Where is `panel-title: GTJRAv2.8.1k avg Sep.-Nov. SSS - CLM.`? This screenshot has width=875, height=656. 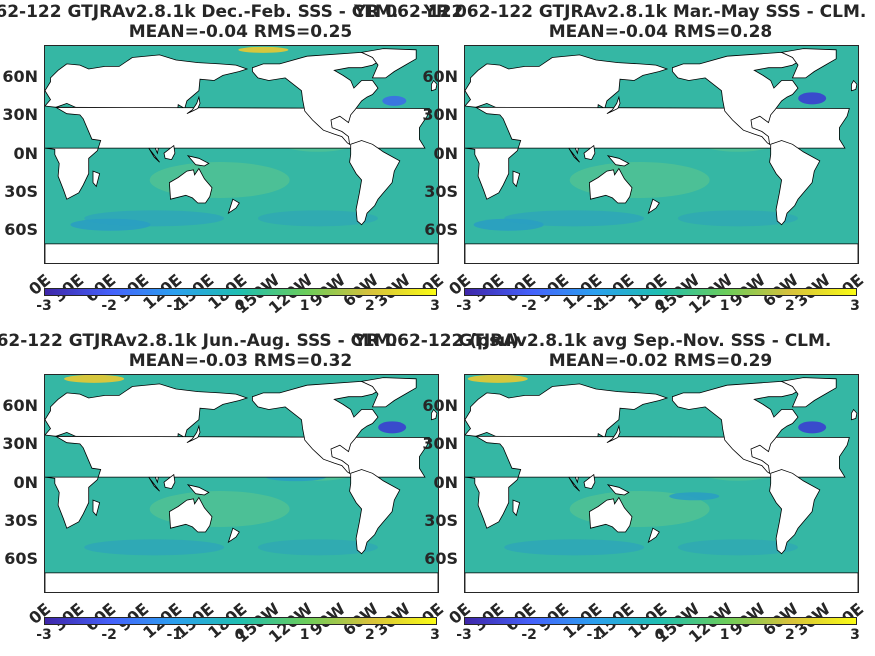 panel-title: GTJRAv2.8.1k avg Sep.-Nov. SSS - CLM. is located at coordinates (645, 341).